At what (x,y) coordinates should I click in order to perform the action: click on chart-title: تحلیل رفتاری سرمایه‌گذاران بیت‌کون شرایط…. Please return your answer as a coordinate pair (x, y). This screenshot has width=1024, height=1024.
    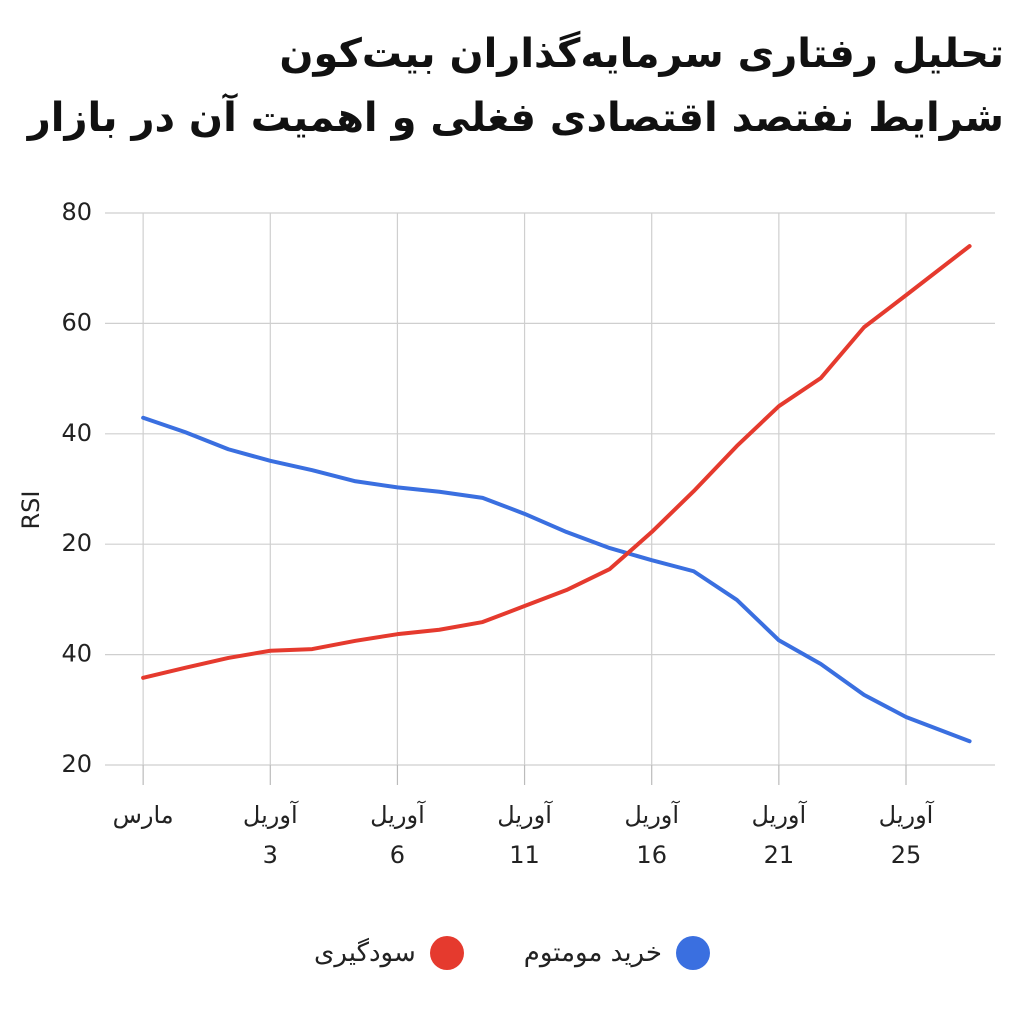
    Looking at the image, I should click on (515, 86).